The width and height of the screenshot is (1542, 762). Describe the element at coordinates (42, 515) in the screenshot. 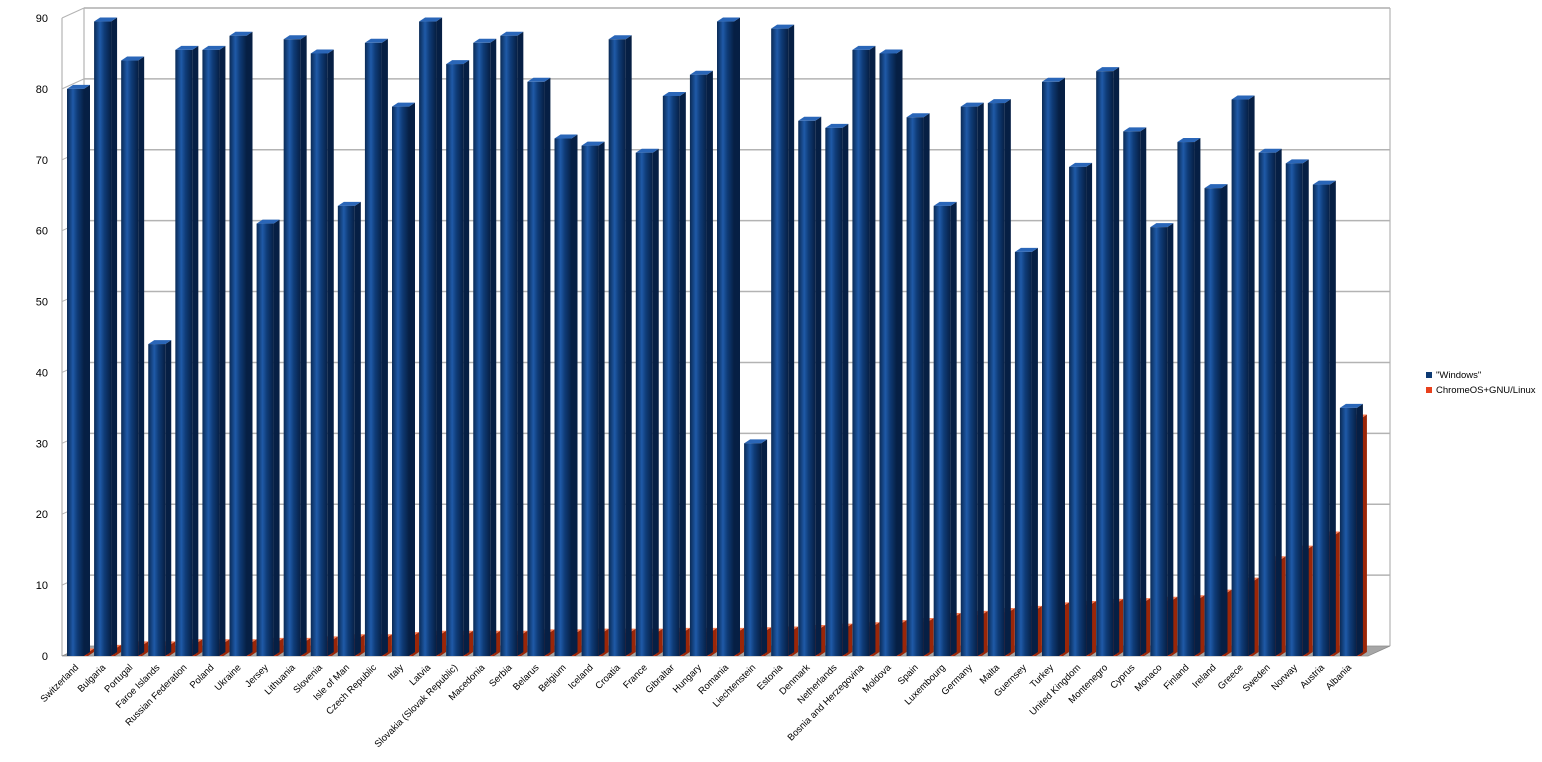

I see `y-tick-label-20: 20` at that location.